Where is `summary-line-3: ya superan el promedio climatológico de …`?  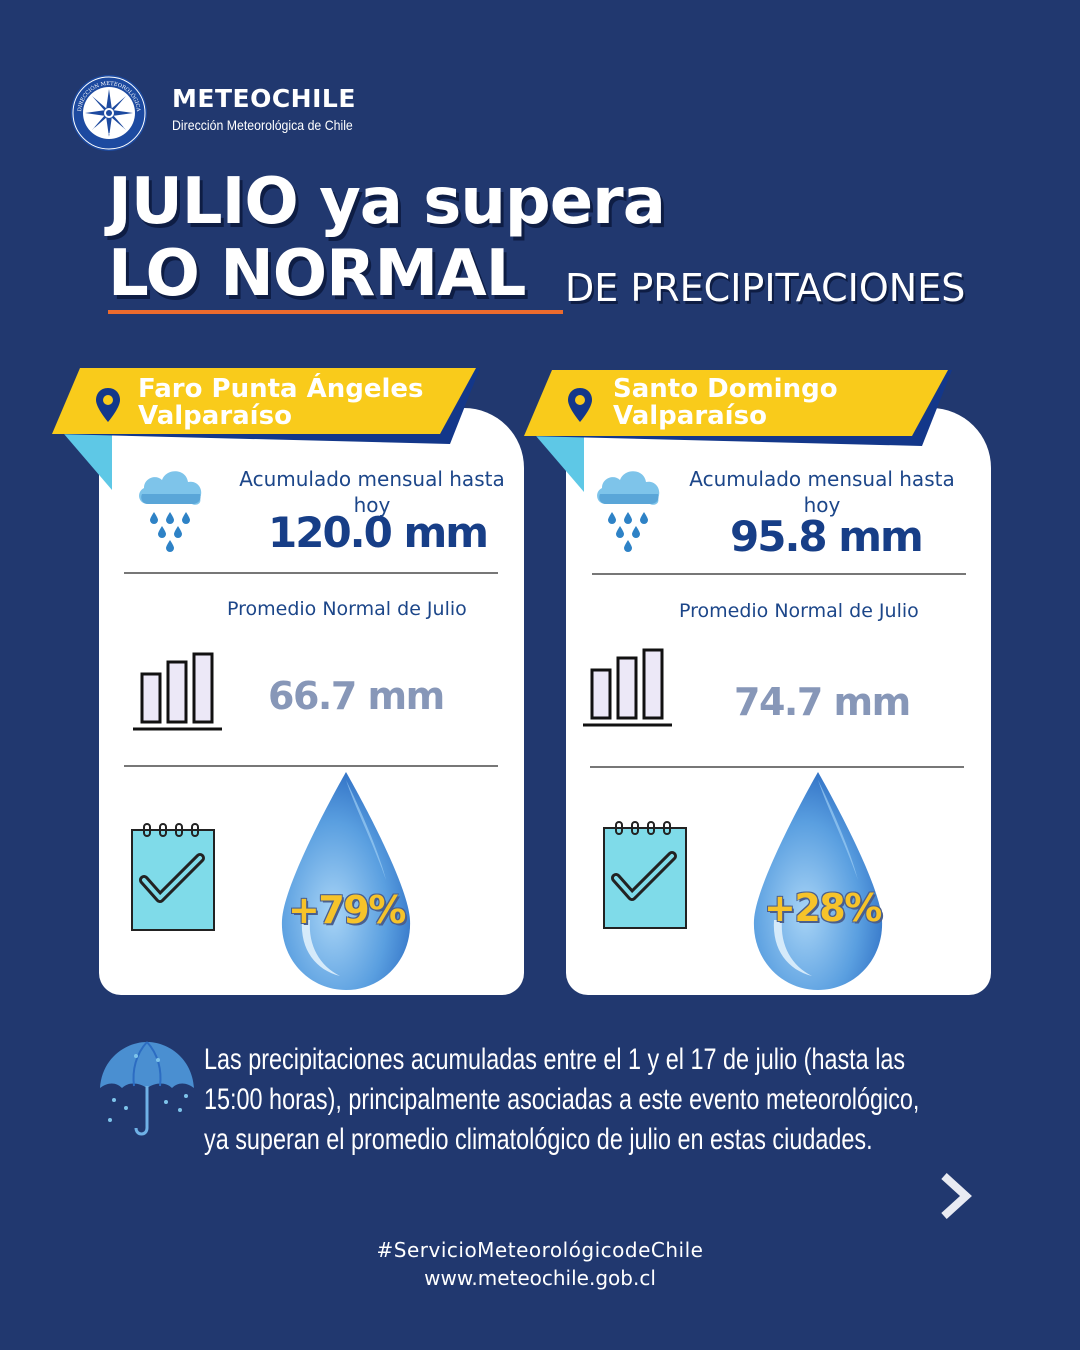 summary-line-3: ya superan el promedio climatológico de … is located at coordinates (538, 1139).